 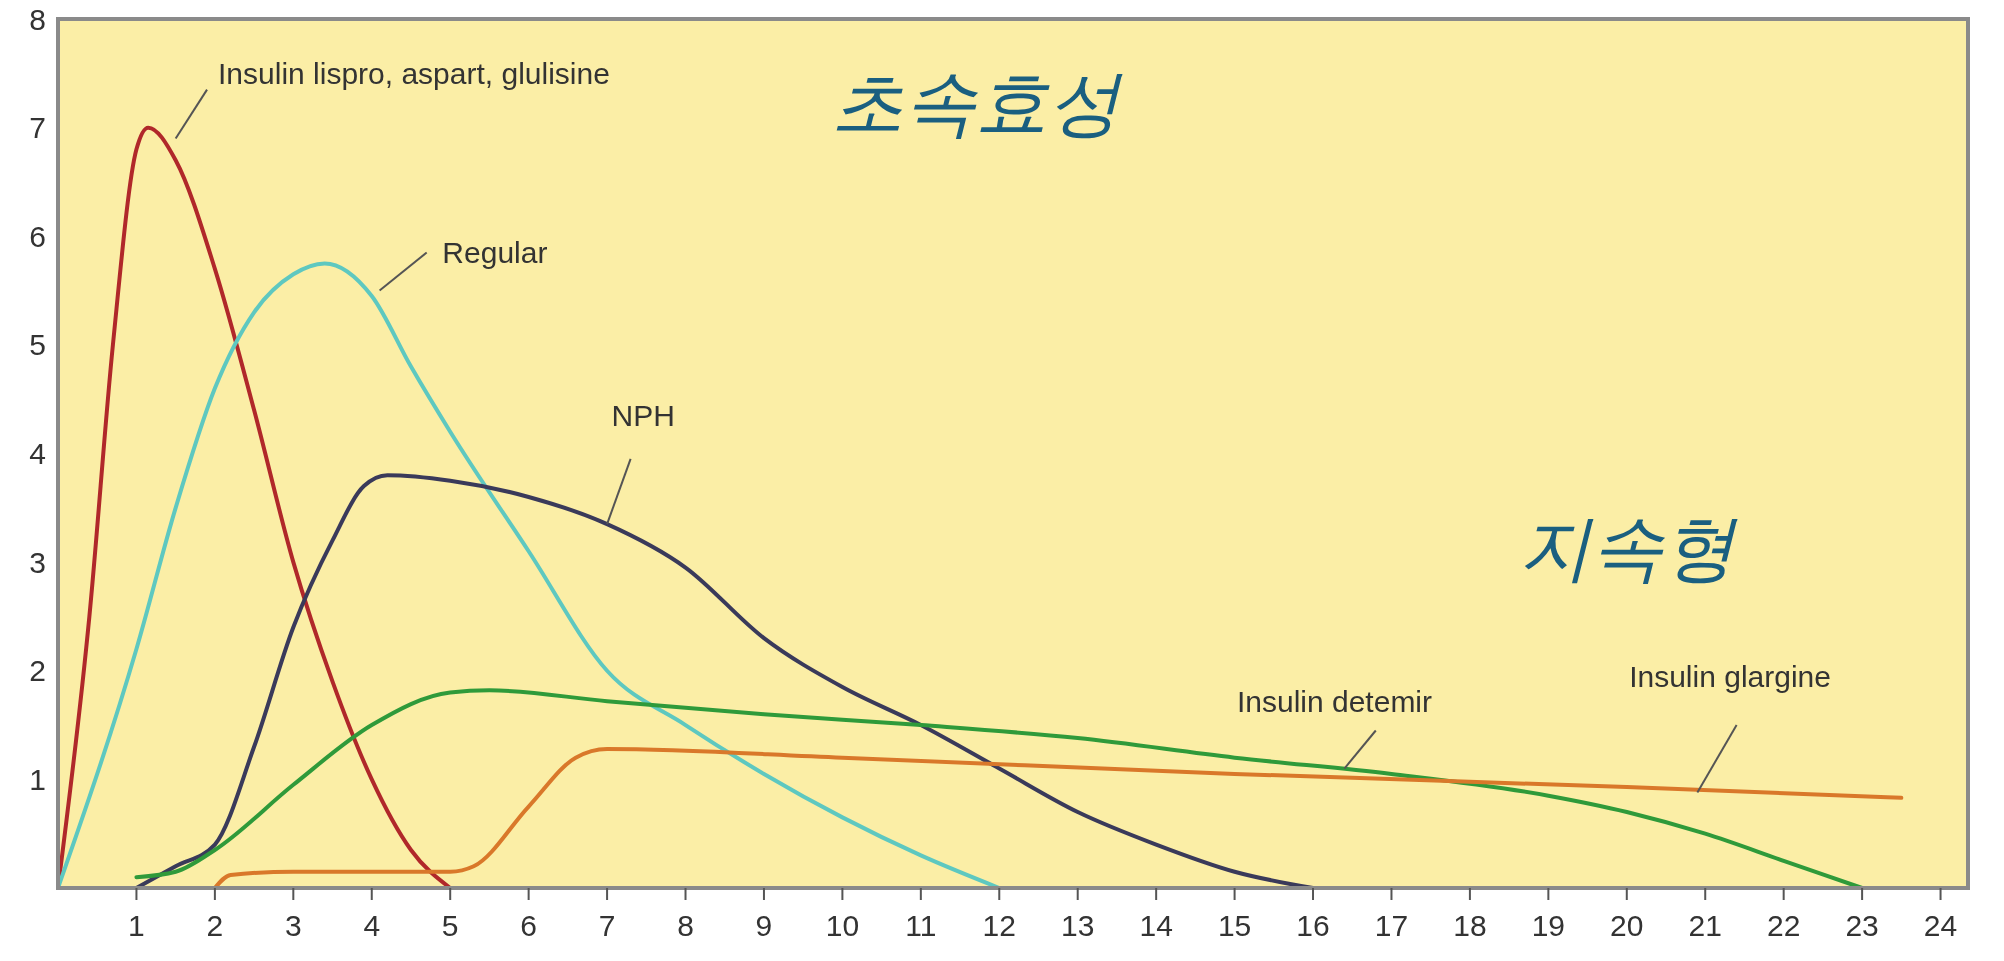 I want to click on x-tick-label: 13, so click(x=1078, y=925).